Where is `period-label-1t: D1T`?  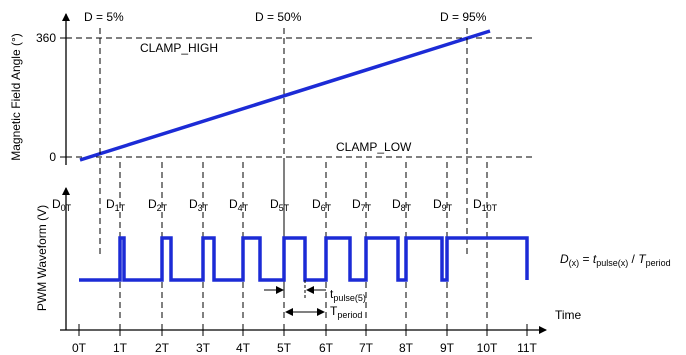
period-label-1t: D1T is located at coordinates (116, 205).